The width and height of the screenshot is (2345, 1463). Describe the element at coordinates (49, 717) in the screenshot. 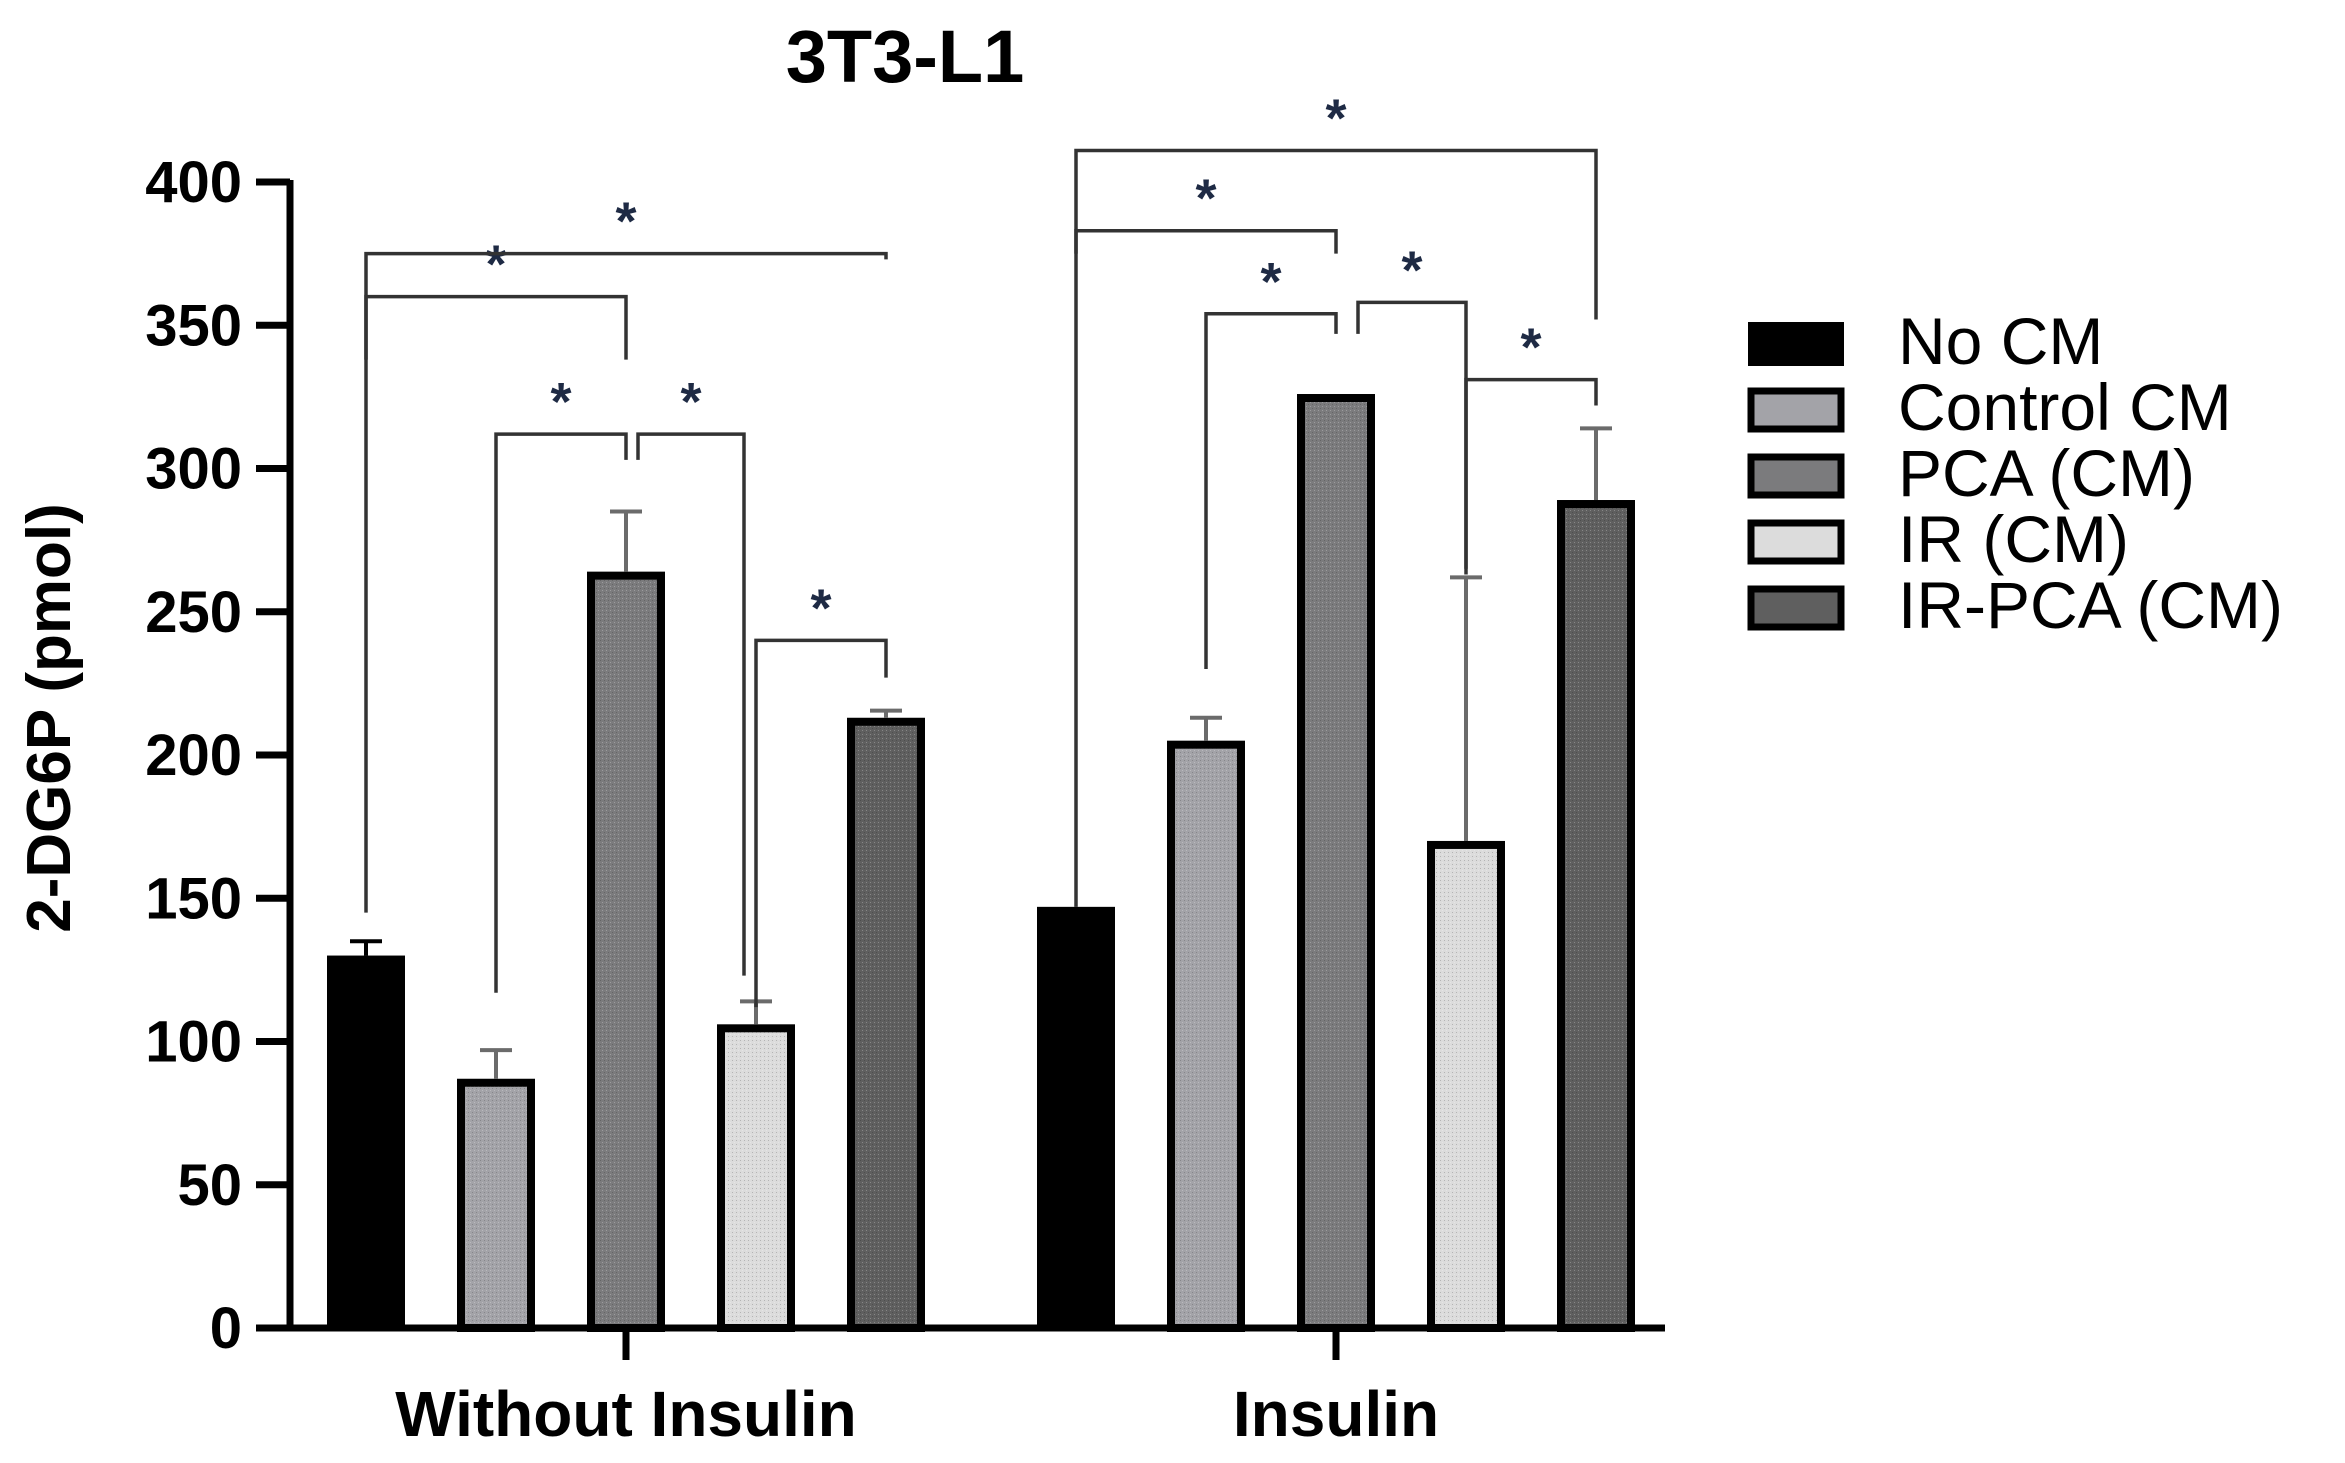

I see `y-axis-label: 2-DG6P (pmol)` at that location.